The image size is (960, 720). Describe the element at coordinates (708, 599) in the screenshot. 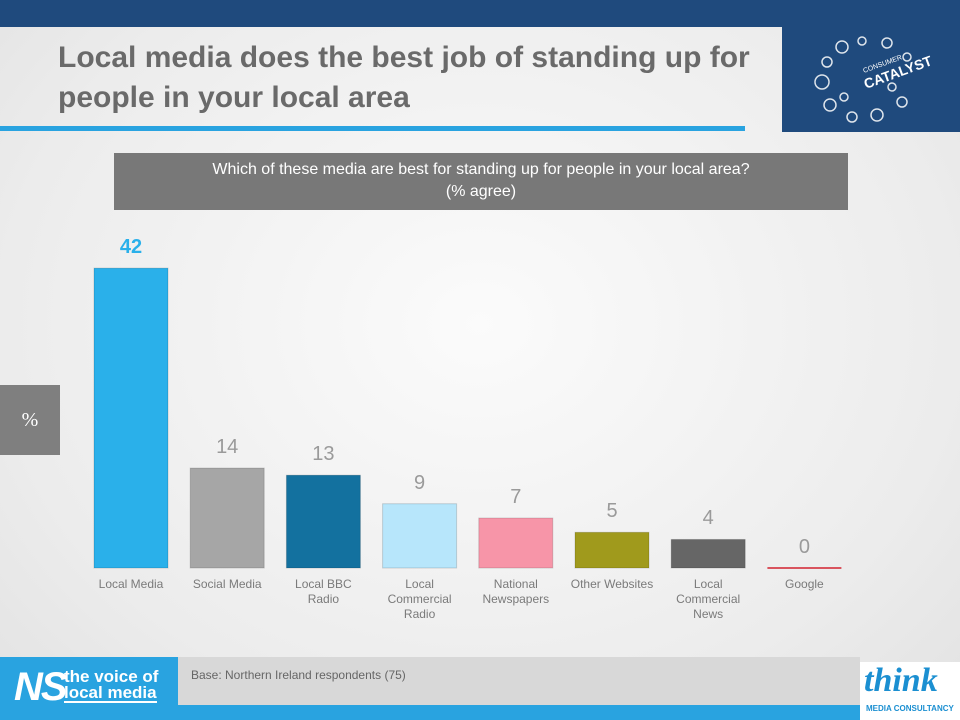

I see `x-tick-label: Local Commercial News` at that location.